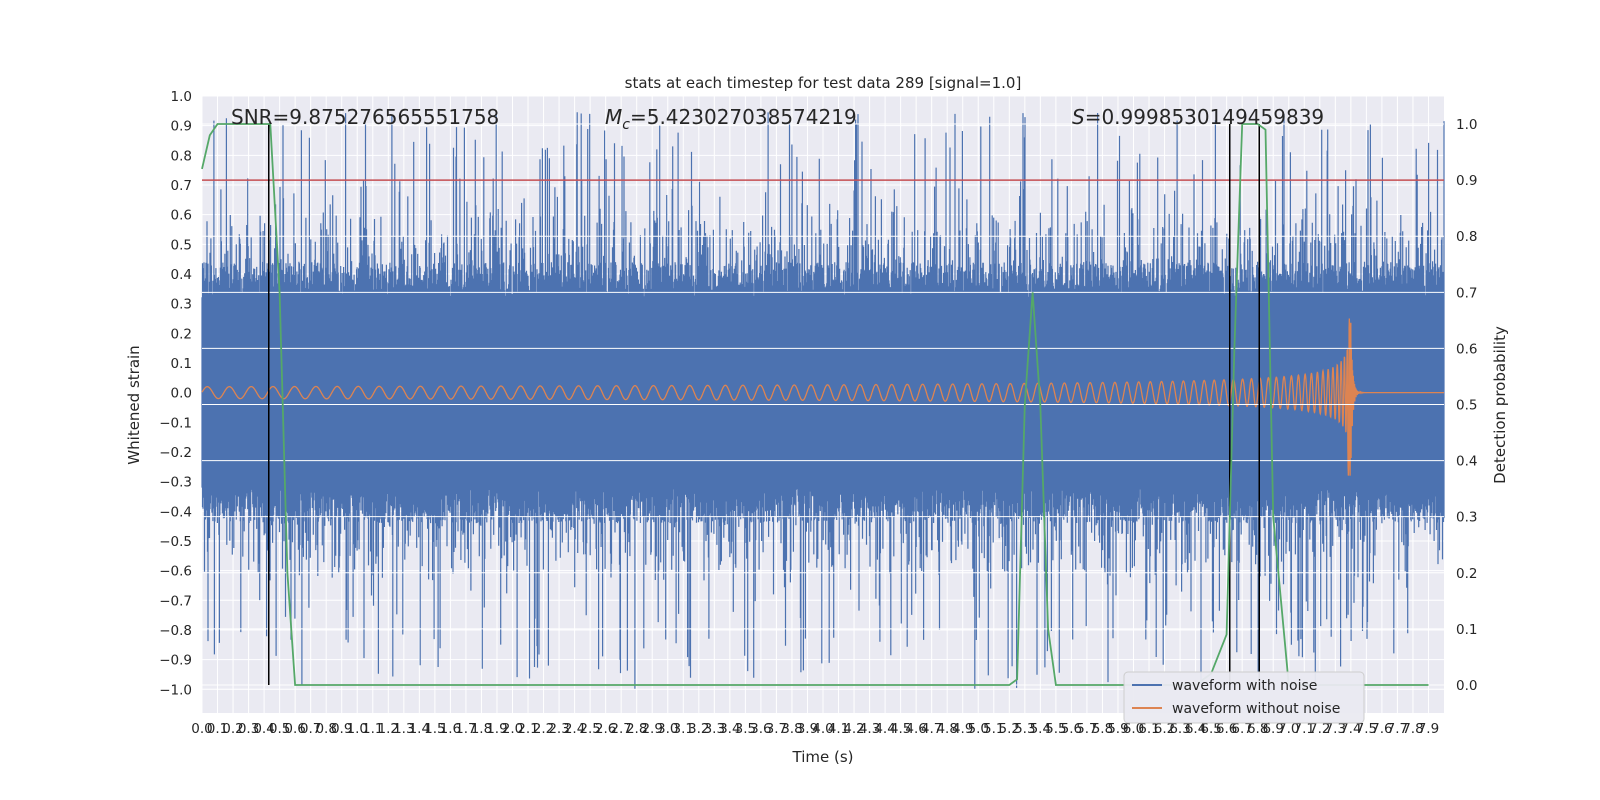 Image resolution: width=1600 pixels, height=800 pixels. I want to click on x-tick-label: 1.2, so click(388, 729).